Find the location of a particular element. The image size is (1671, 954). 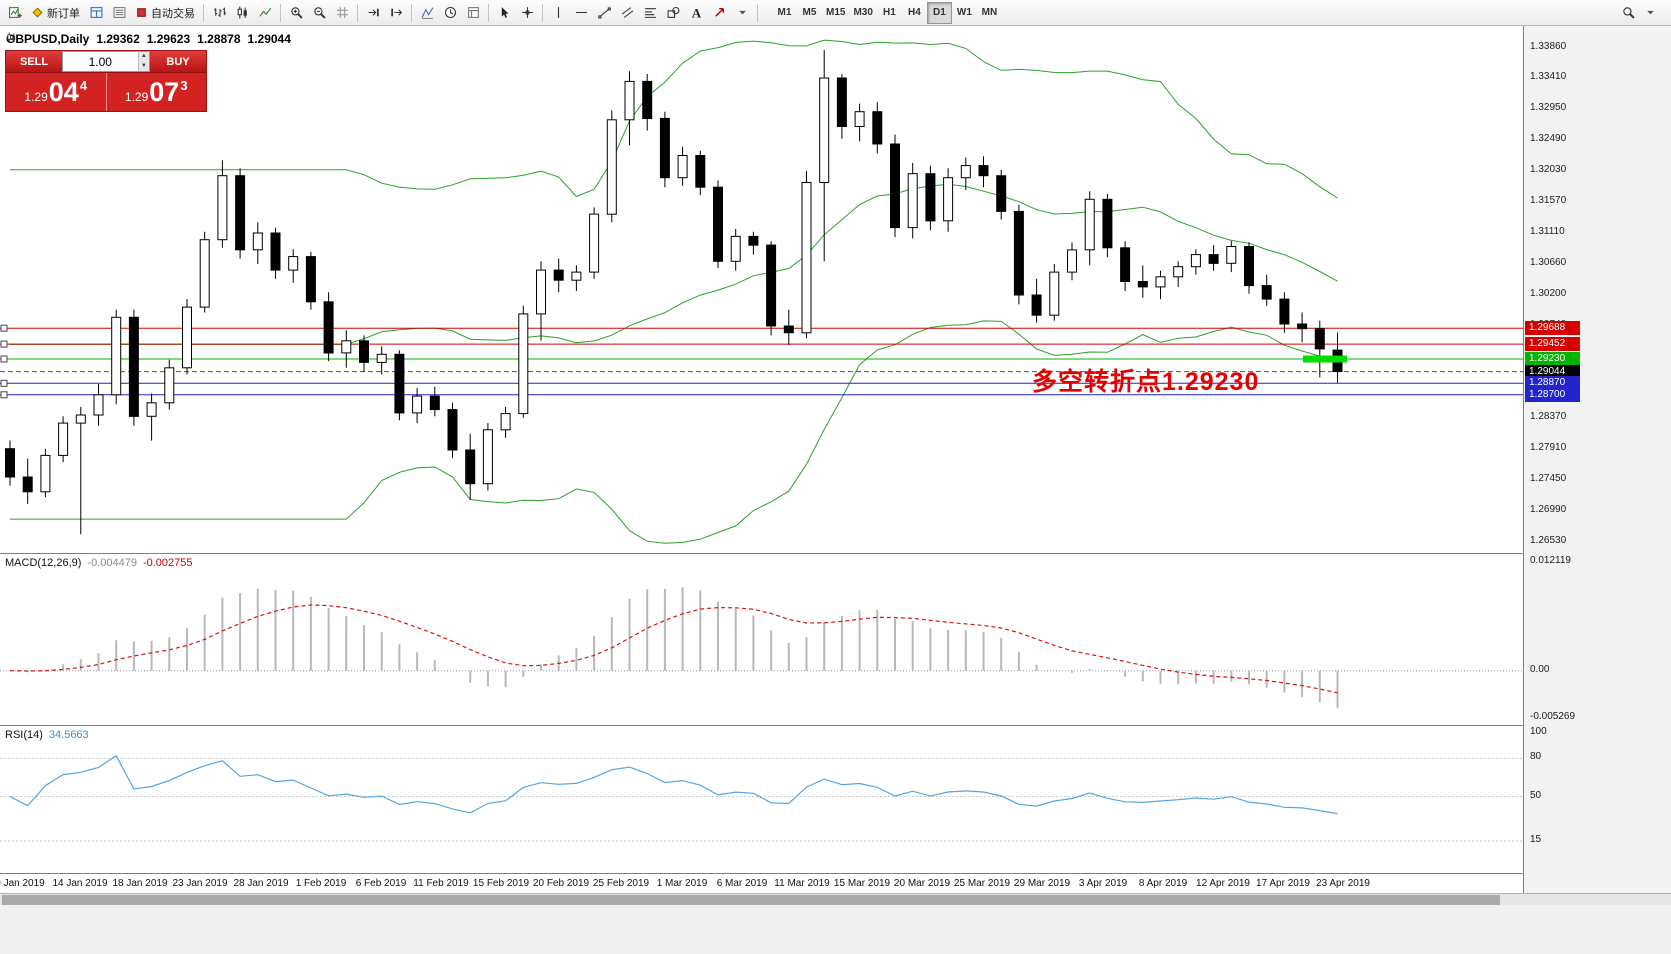

macd-signal-line is located at coordinates (673, 649).